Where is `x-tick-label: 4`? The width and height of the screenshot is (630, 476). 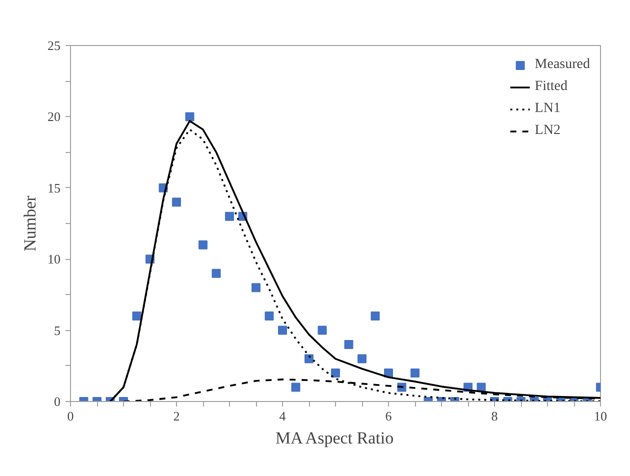 x-tick-label: 4 is located at coordinates (282, 416).